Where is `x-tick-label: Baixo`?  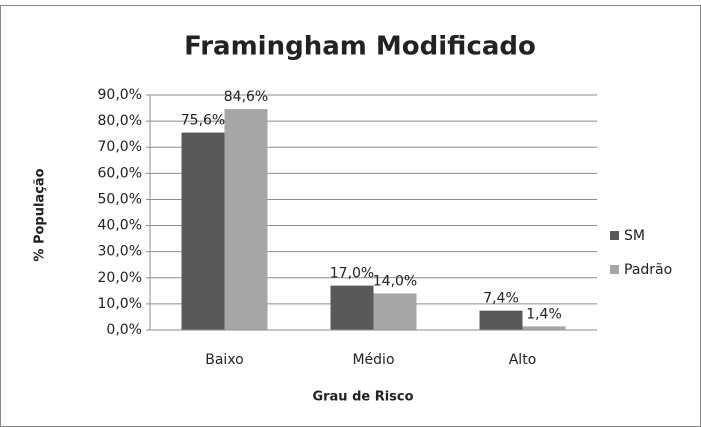 x-tick-label: Baixo is located at coordinates (224, 360).